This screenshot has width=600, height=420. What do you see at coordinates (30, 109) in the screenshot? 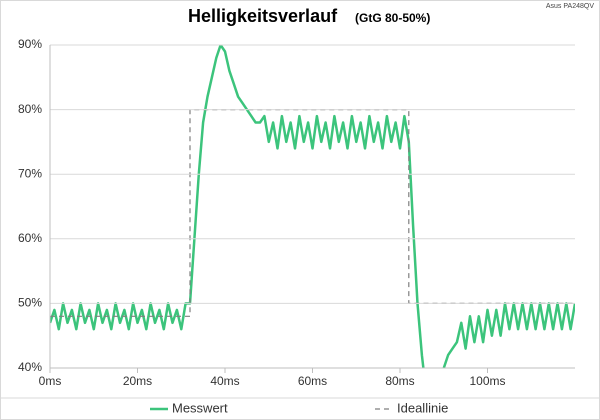
I see `y-tick-label: 80%` at bounding box center [30, 109].